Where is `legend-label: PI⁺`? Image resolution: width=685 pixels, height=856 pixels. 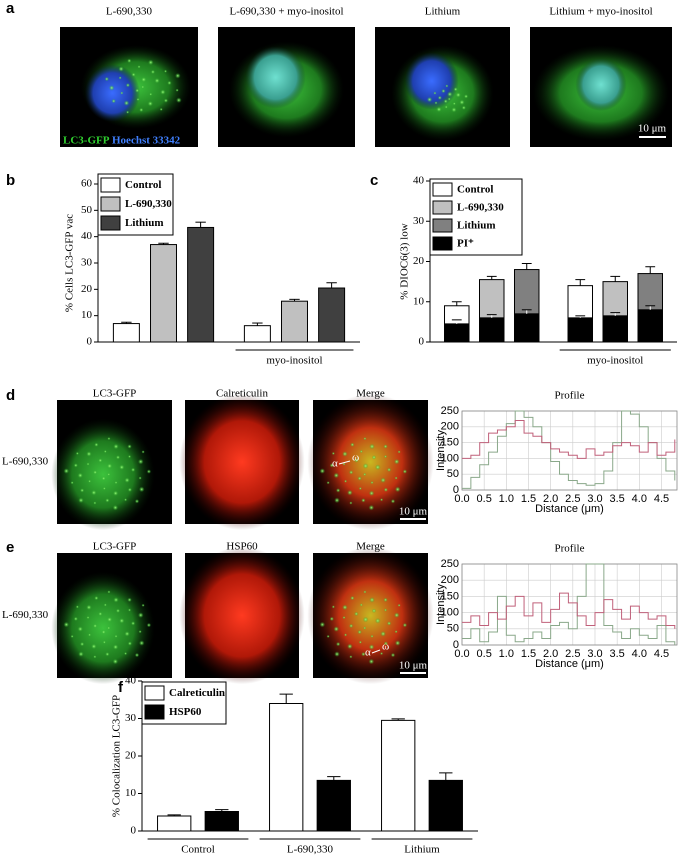 legend-label: PI⁺ is located at coordinates (465, 244).